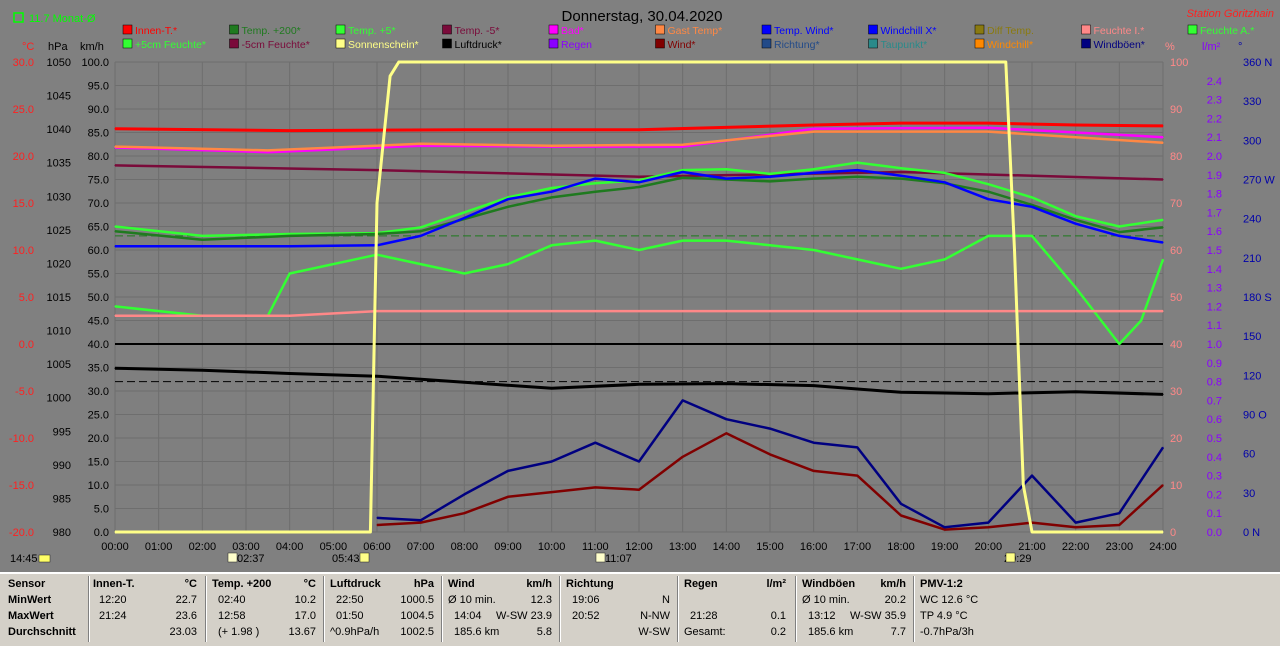 Image resolution: width=1280 pixels, height=646 pixels. I want to click on innen-max-time: 21:24, so click(113, 616).